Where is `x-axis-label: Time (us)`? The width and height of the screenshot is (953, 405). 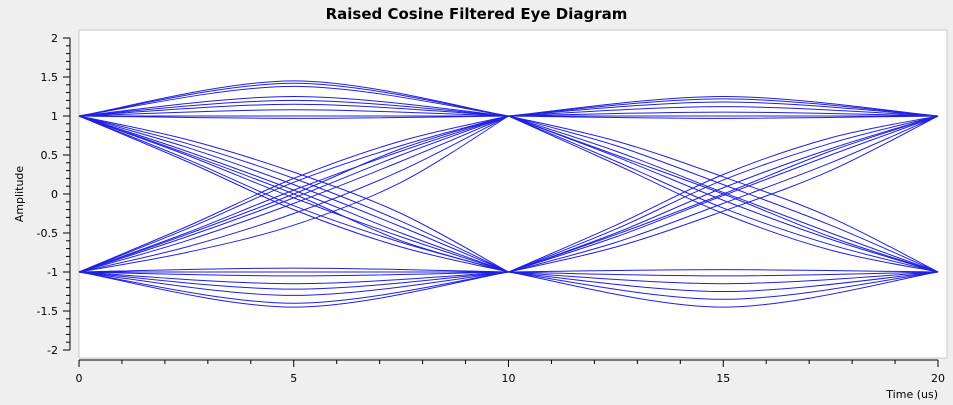 x-axis-label: Time (us) is located at coordinates (911, 394).